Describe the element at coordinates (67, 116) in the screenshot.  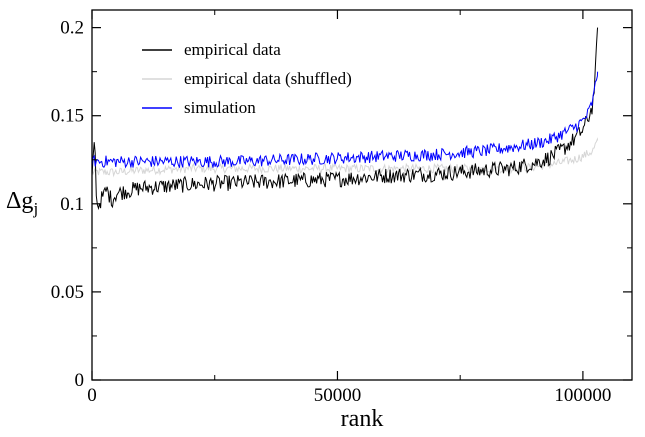
I see `y-tick-label: 0.15` at that location.